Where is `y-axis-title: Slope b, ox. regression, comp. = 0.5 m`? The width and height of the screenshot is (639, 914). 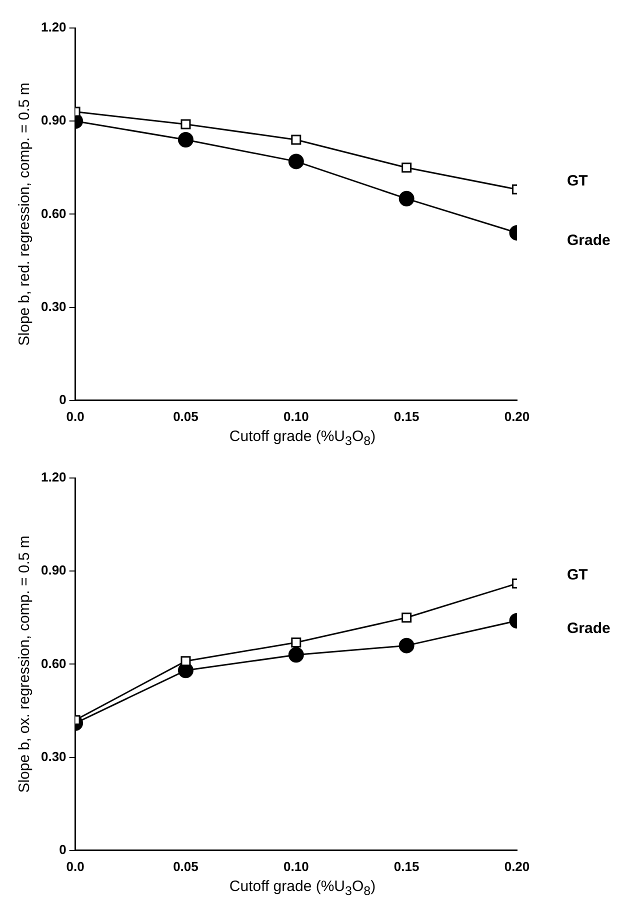
y-axis-title: Slope b, ox. regression, comp. = 0.5 m is located at coordinates (25, 664).